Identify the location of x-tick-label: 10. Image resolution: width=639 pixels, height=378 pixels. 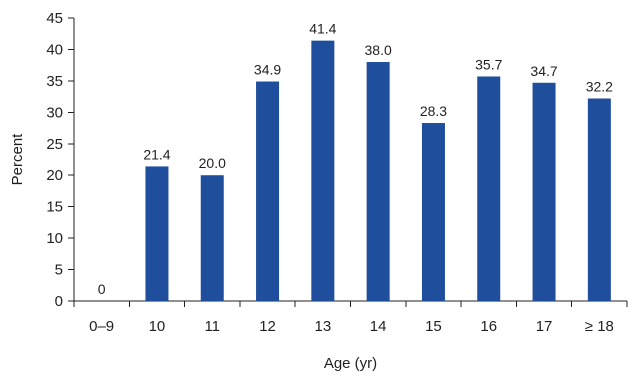
(157, 326).